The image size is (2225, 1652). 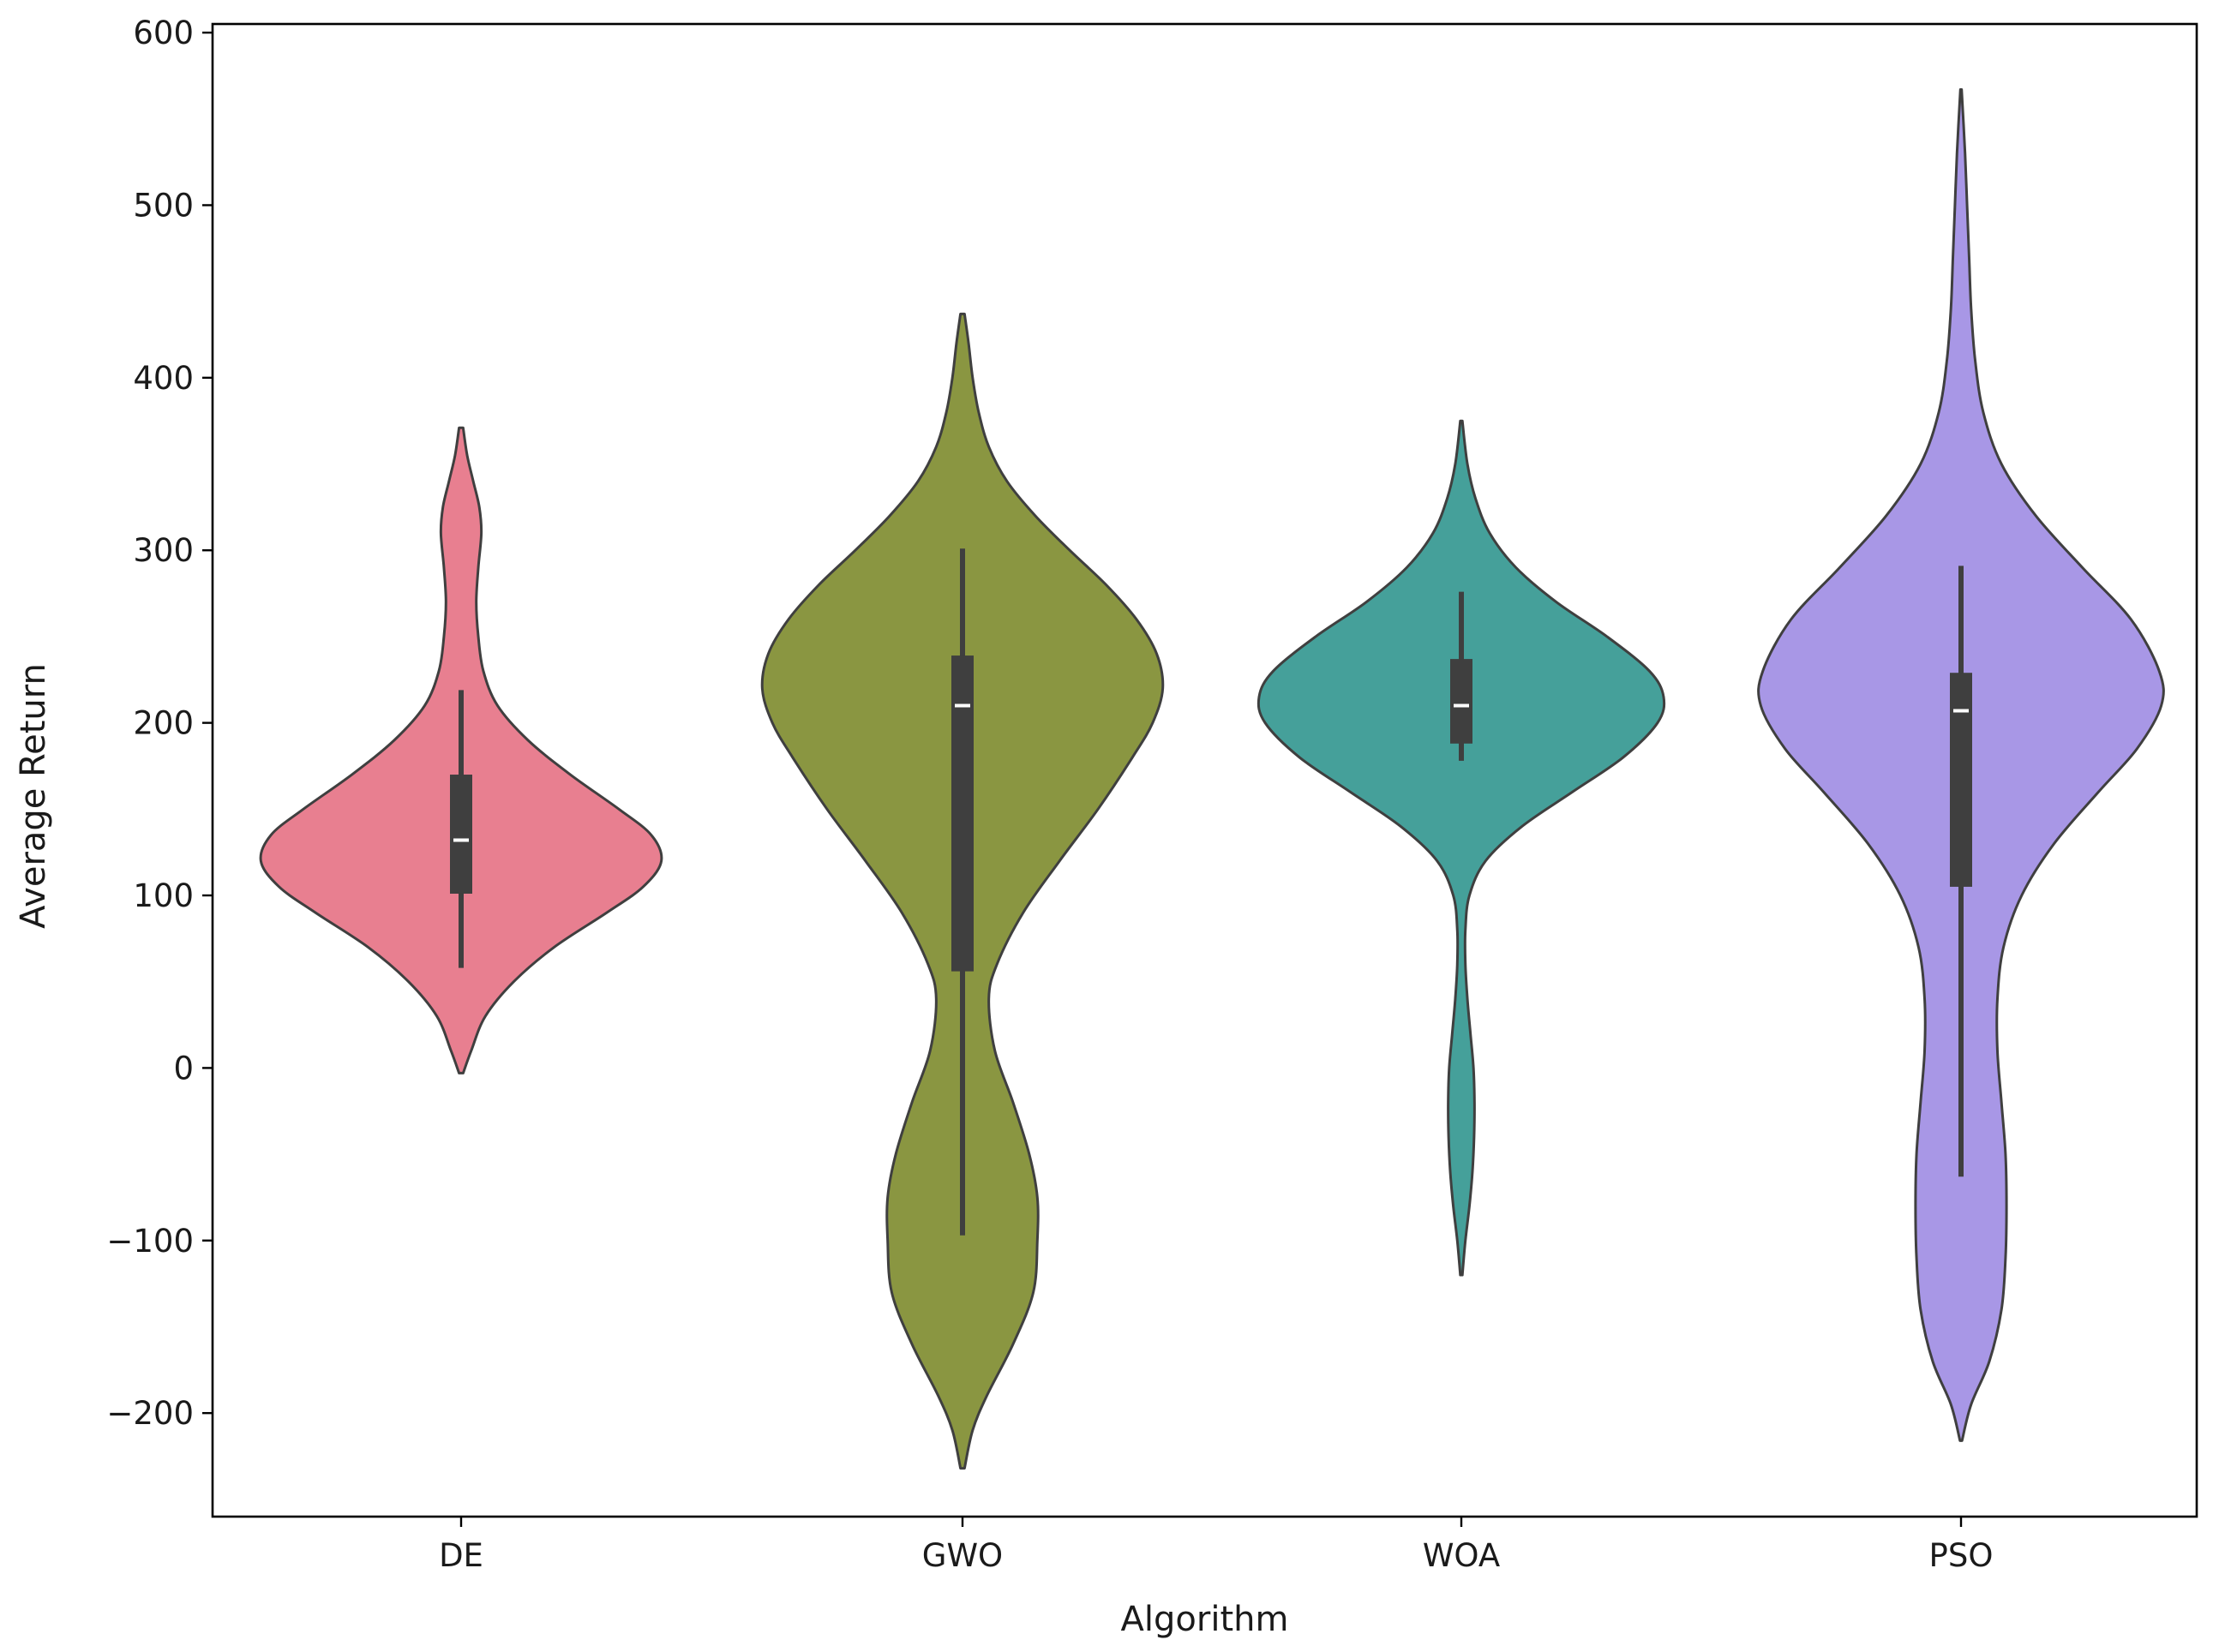 What do you see at coordinates (1961, 1555) in the screenshot?
I see `x-tick-label-pso: PSO` at bounding box center [1961, 1555].